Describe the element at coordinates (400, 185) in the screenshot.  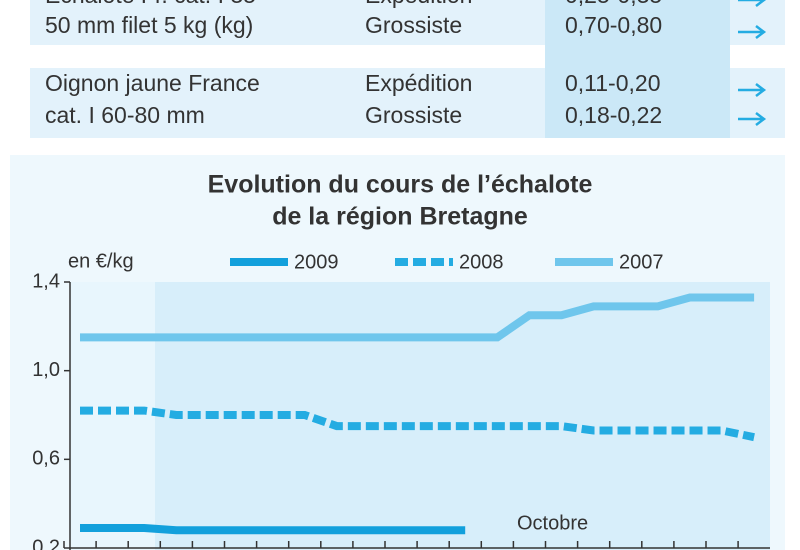
I see `chart-title: Evolution du cours de l’échalote` at that location.